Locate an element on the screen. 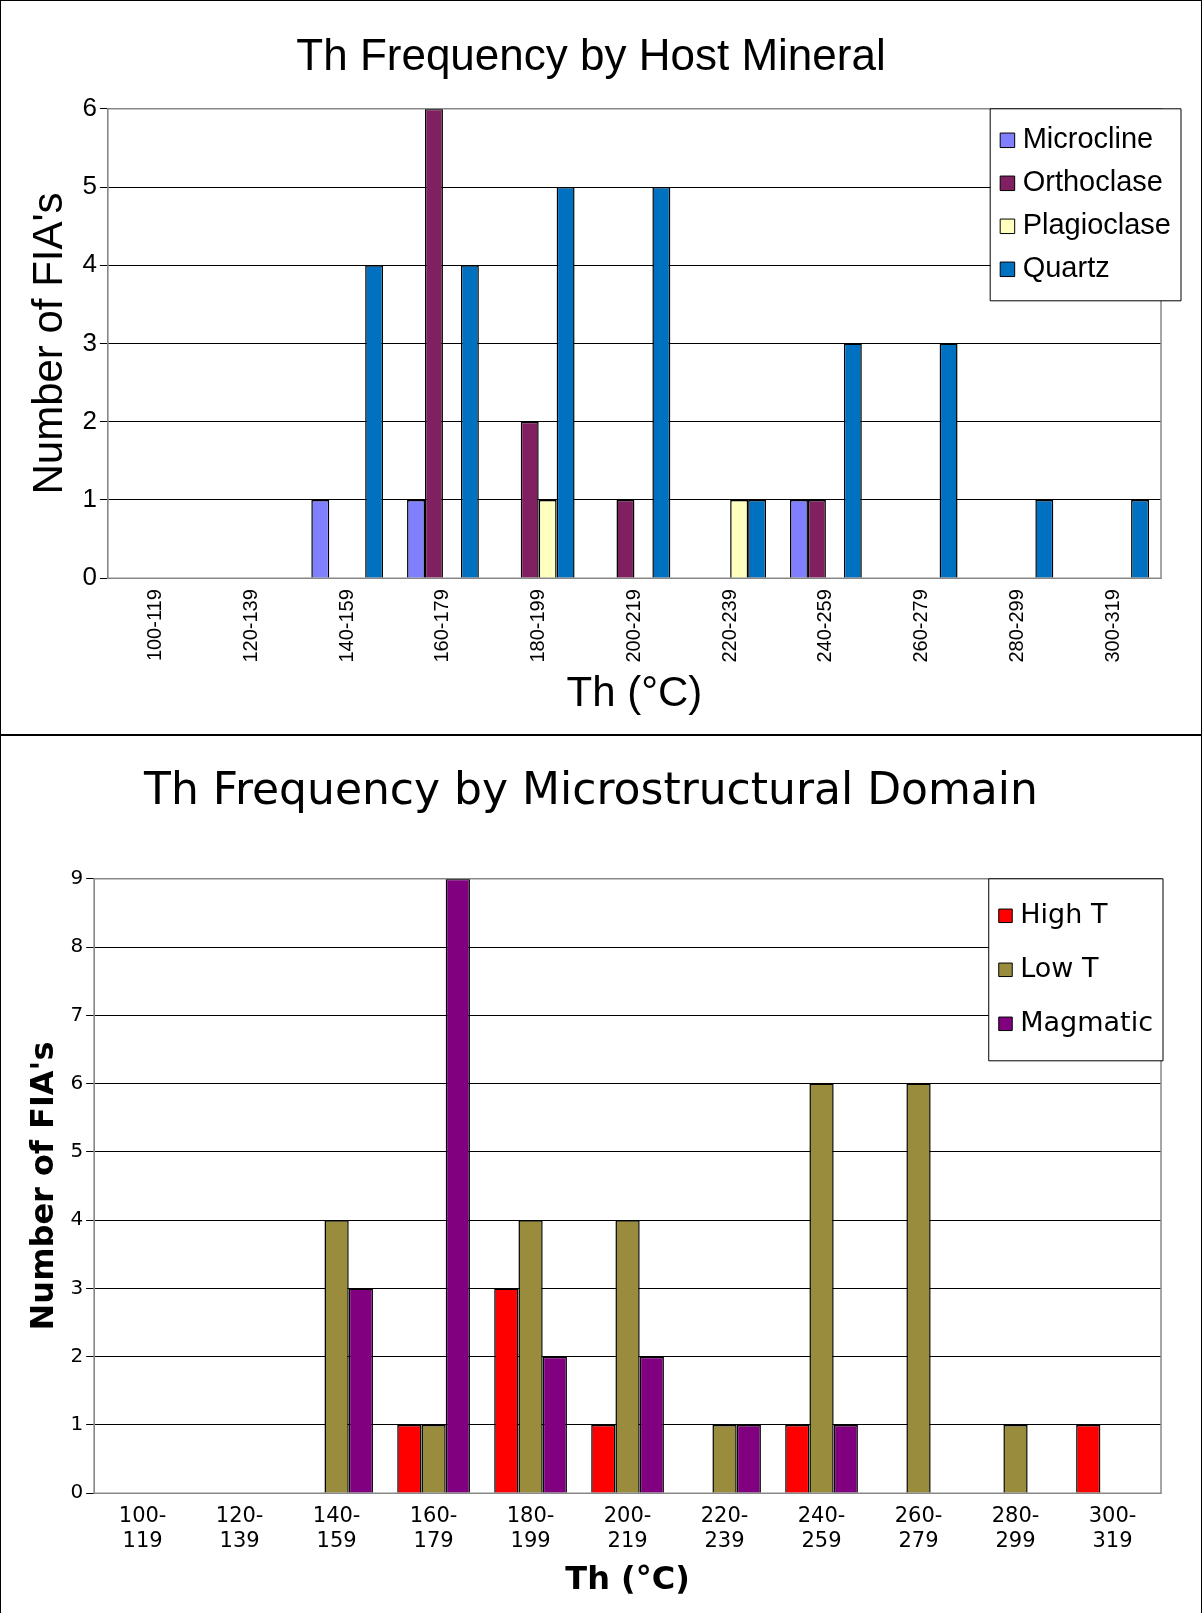 The width and height of the screenshot is (1202, 1613). legend-label: Low T is located at coordinates (1059, 967).